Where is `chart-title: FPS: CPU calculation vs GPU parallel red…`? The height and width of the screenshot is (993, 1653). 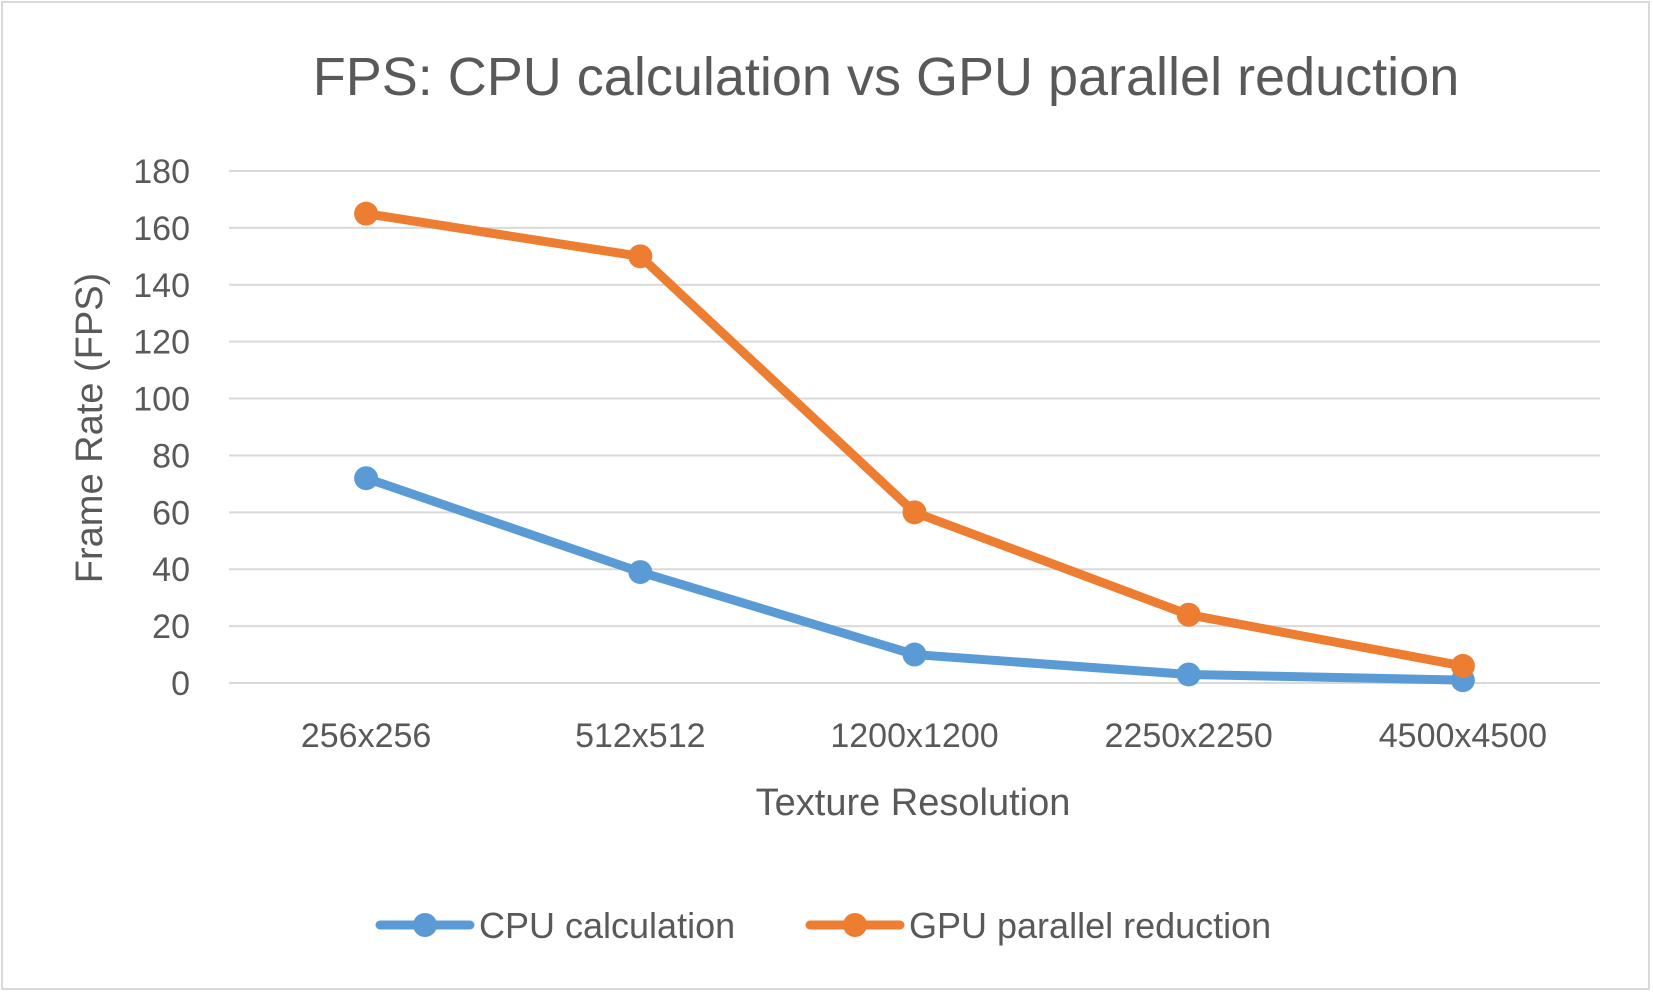 chart-title: FPS: CPU calculation vs GPU parallel red… is located at coordinates (886, 77).